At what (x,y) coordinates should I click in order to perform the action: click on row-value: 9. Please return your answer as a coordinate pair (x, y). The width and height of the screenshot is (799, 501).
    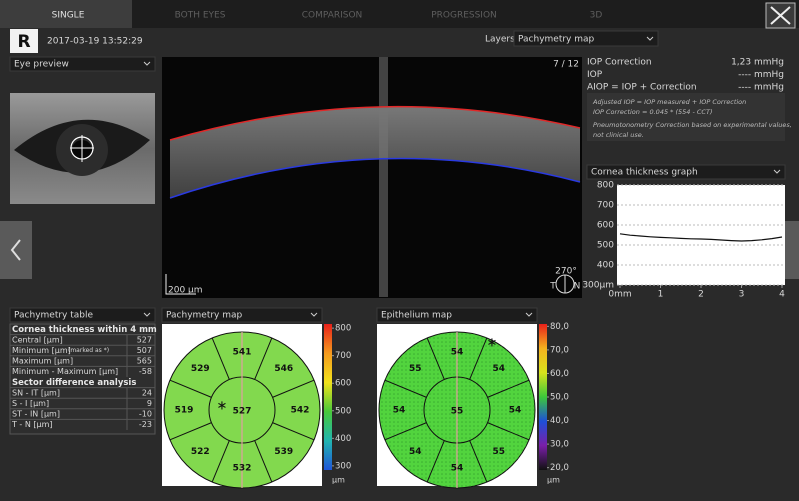
    Looking at the image, I should click on (149, 403).